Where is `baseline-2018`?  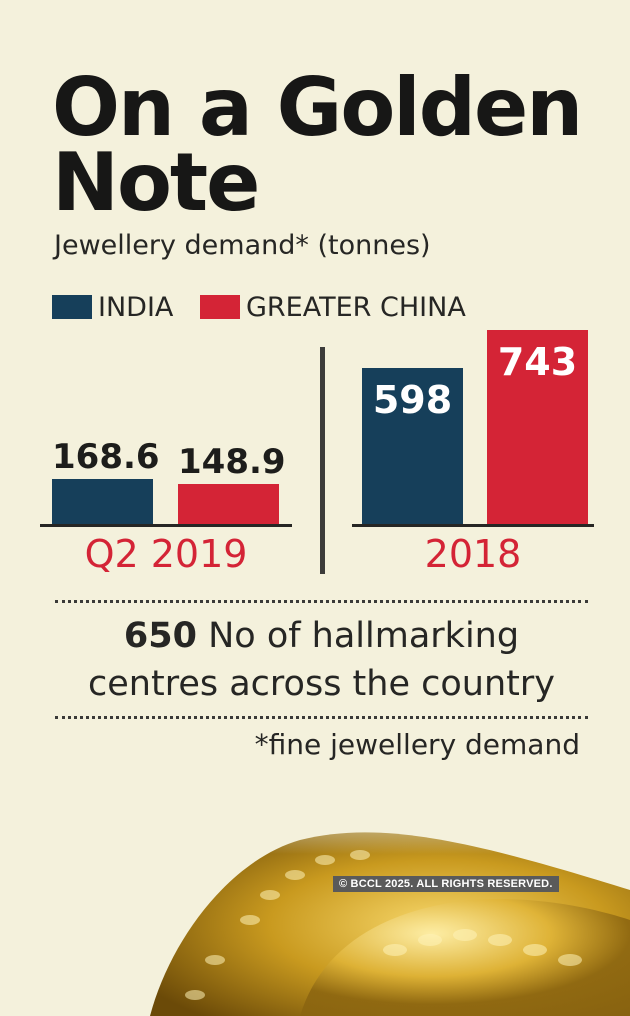 baseline-2018 is located at coordinates (473, 525).